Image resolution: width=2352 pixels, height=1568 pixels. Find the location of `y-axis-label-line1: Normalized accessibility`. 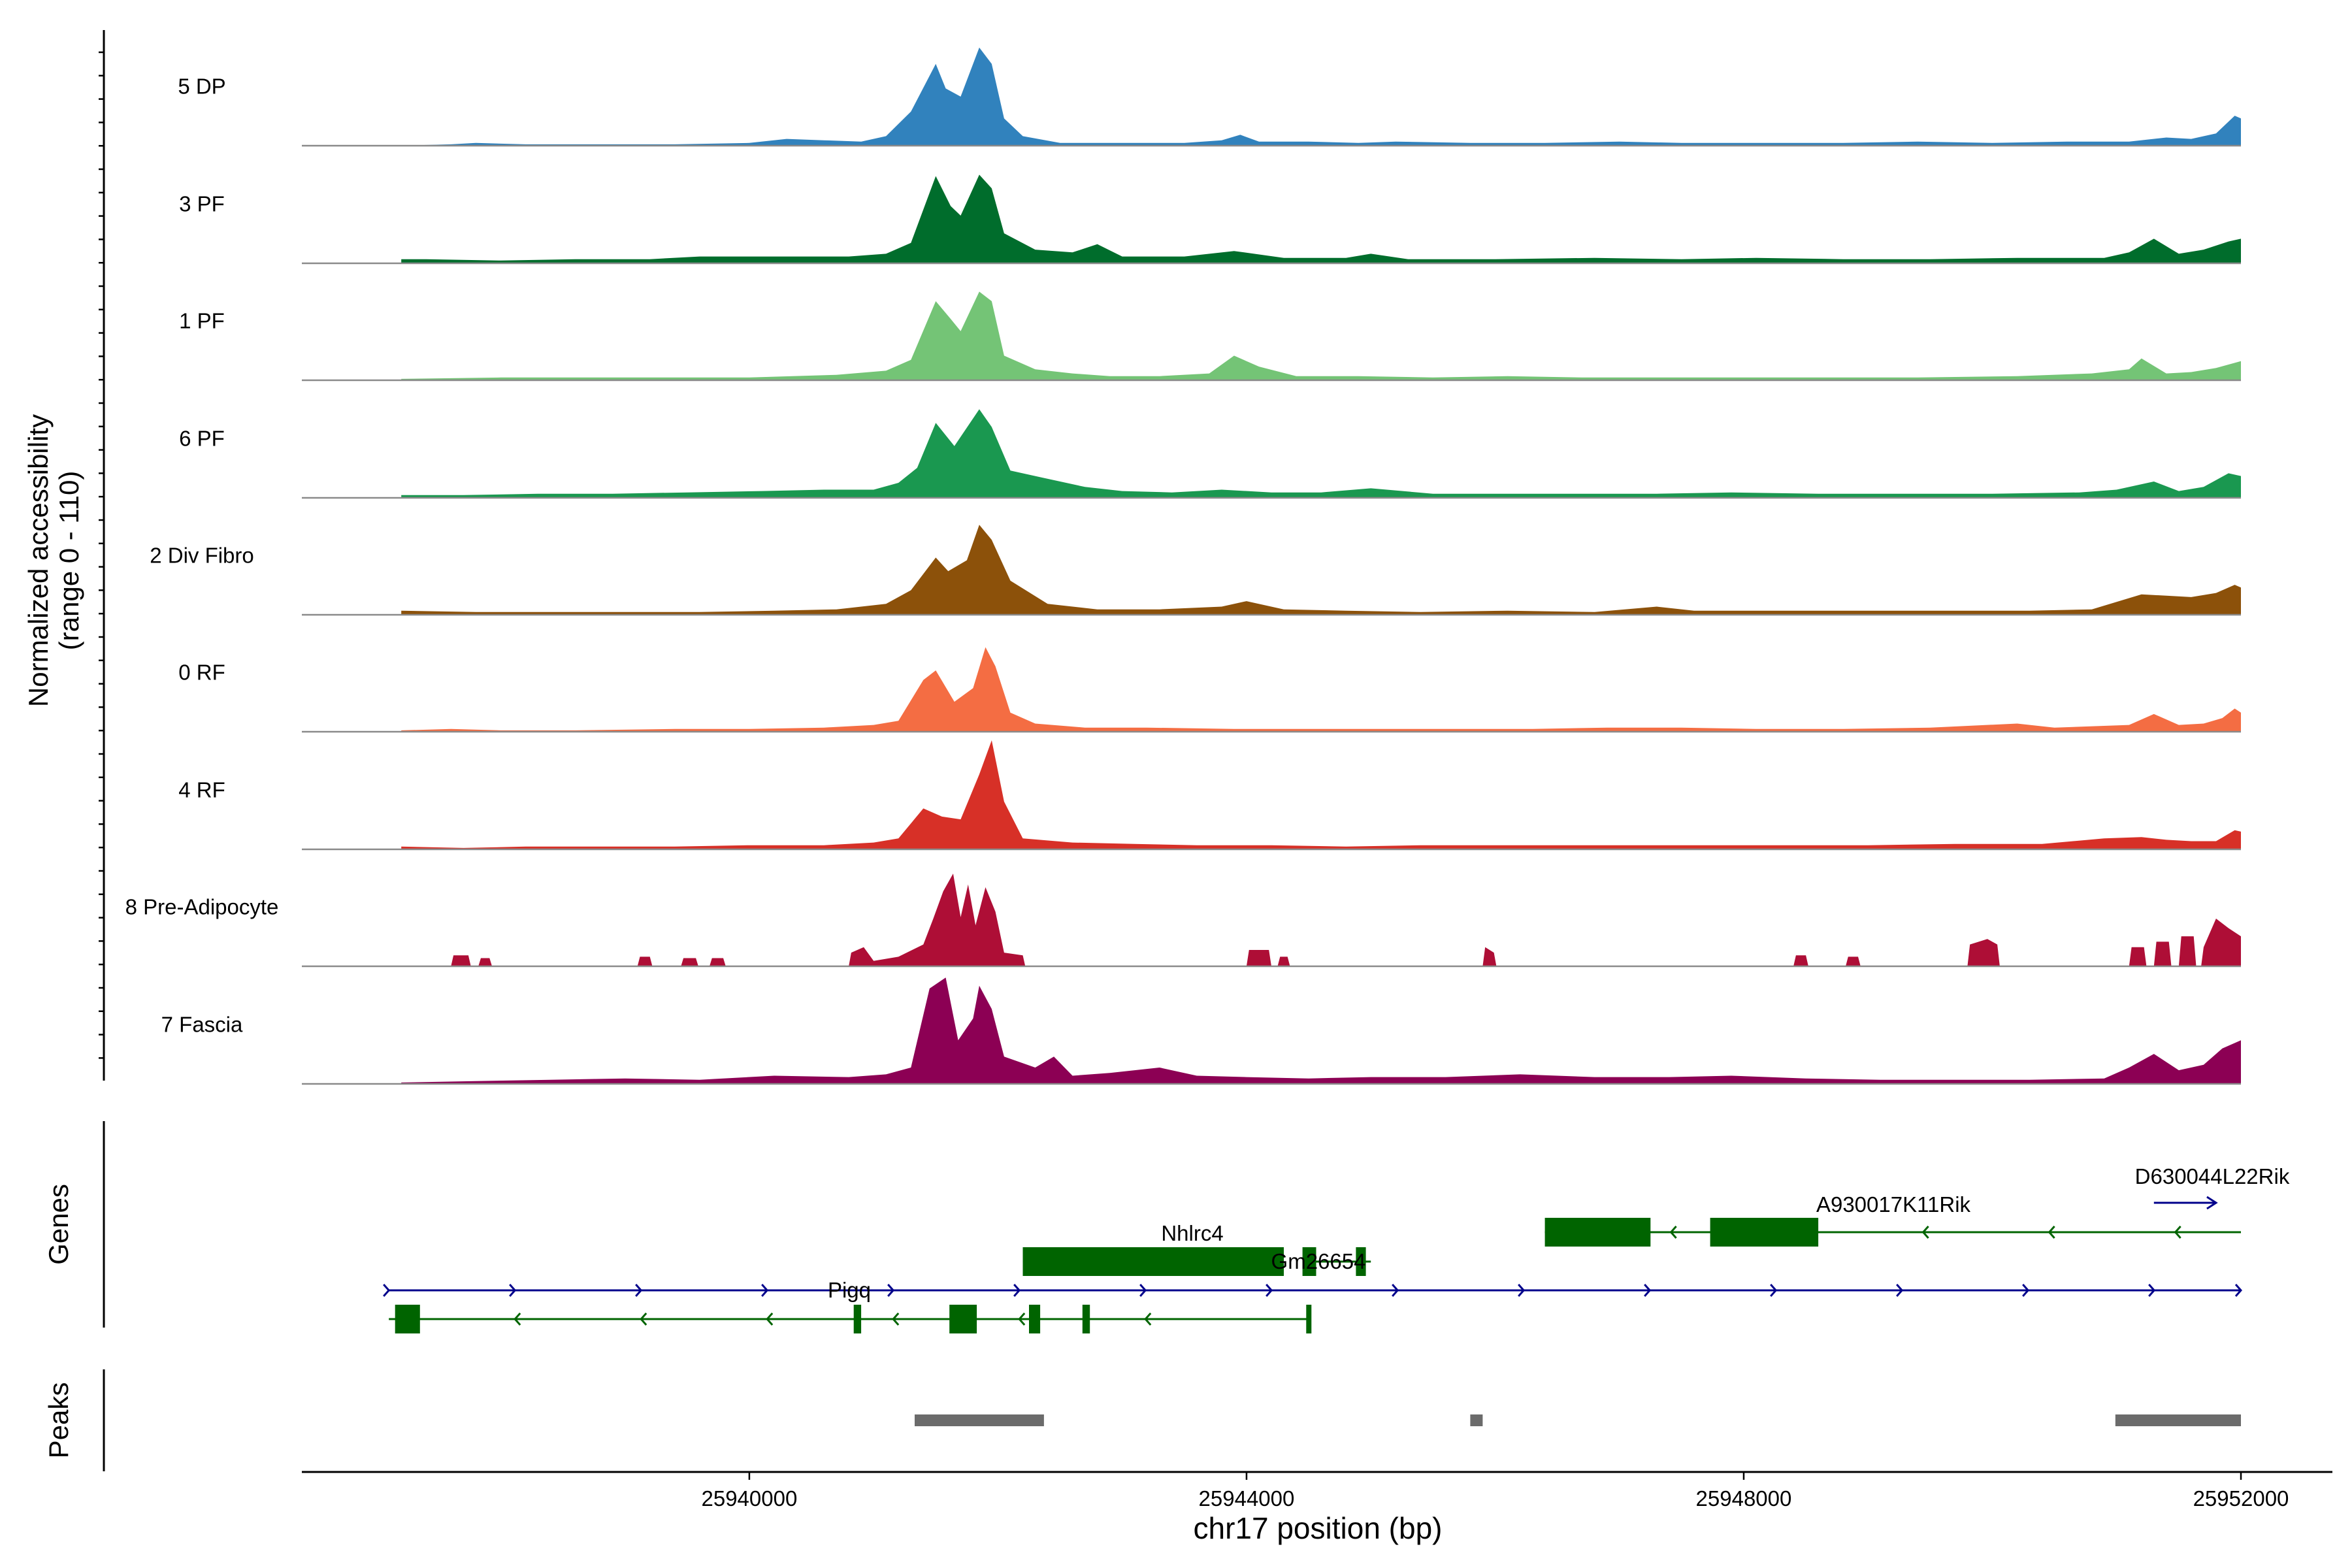

y-axis-label-line1: Normalized accessibility is located at coordinates (38, 560).